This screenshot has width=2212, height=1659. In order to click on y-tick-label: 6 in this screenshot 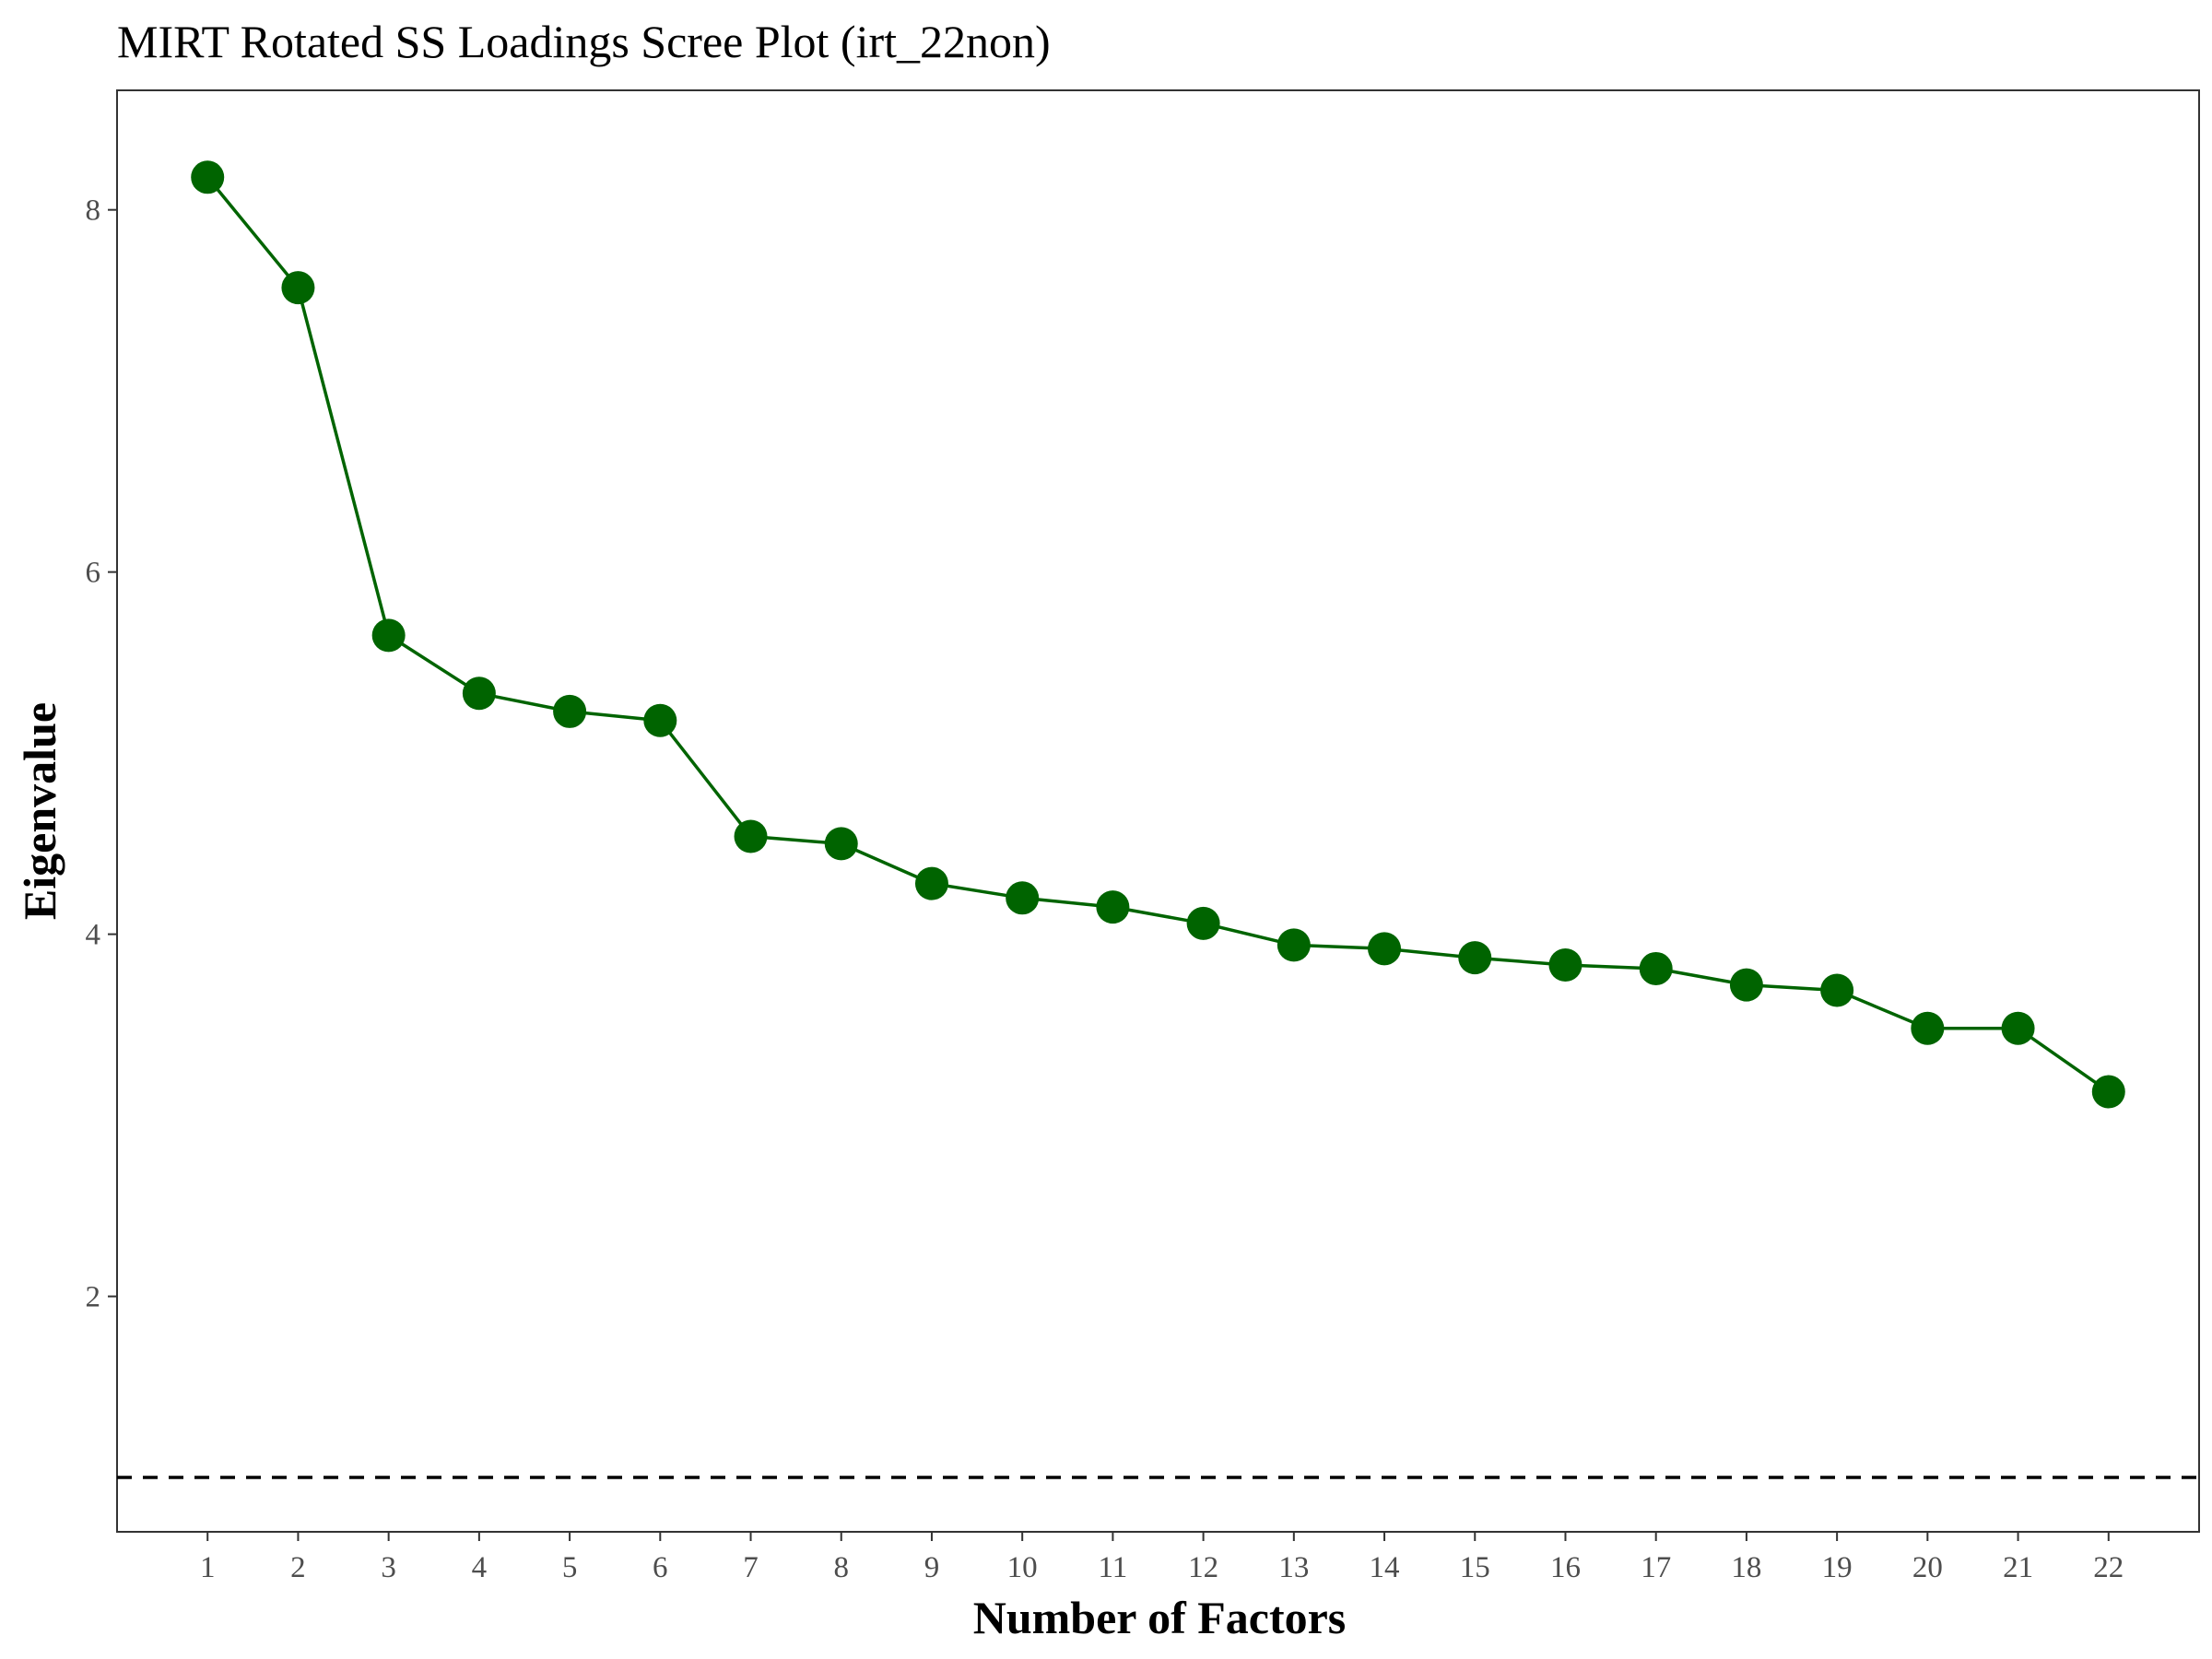, I will do `click(93, 573)`.